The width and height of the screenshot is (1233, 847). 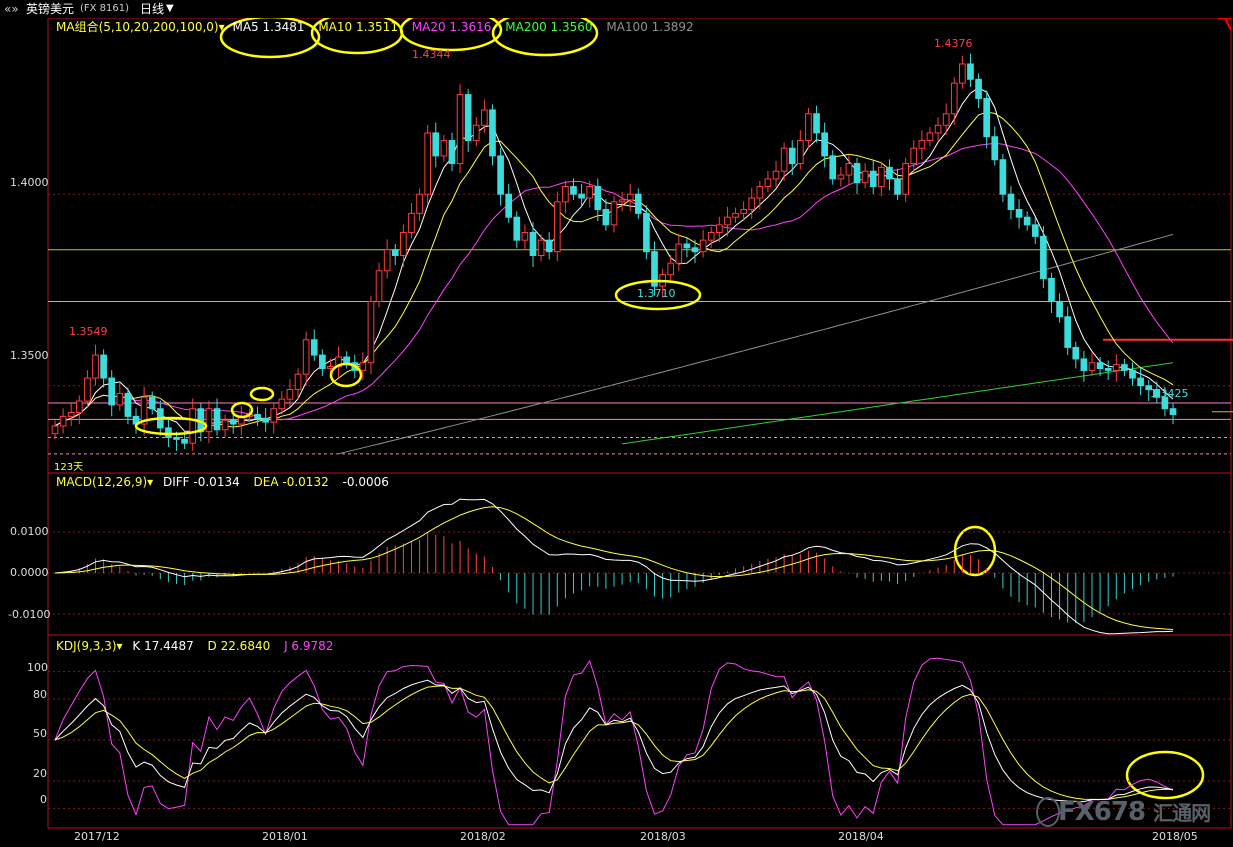 I want to click on macd-axis-label: 0.0000, so click(x=29, y=572).